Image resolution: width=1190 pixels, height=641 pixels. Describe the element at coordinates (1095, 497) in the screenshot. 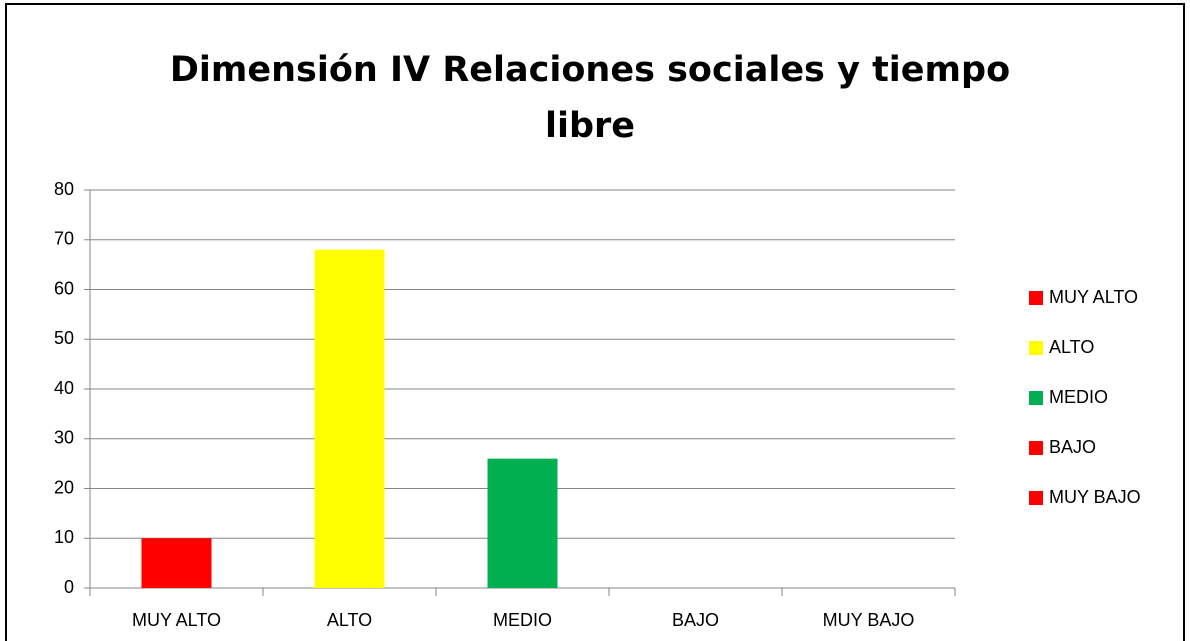

I see `legend-label: MUY BAJO` at that location.